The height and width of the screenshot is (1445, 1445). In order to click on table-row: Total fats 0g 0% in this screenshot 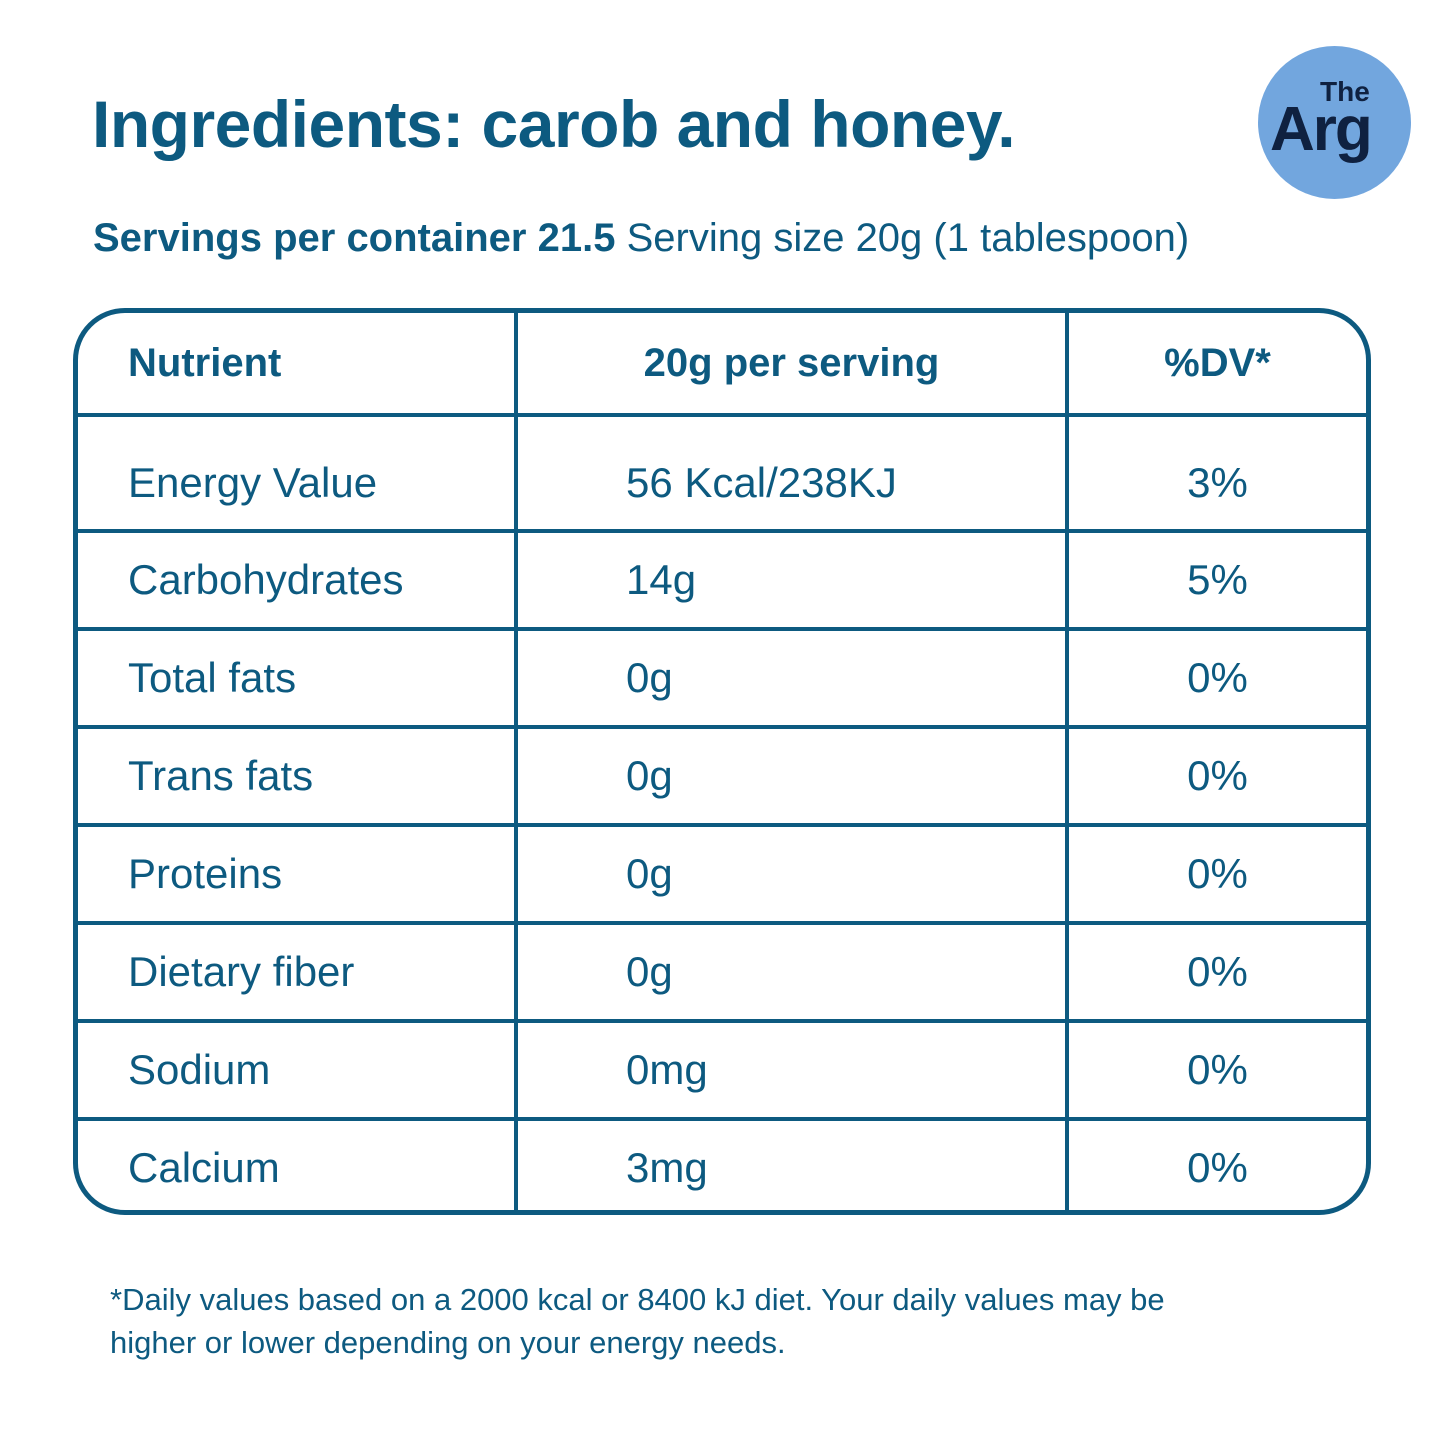, I will do `click(722, 676)`.